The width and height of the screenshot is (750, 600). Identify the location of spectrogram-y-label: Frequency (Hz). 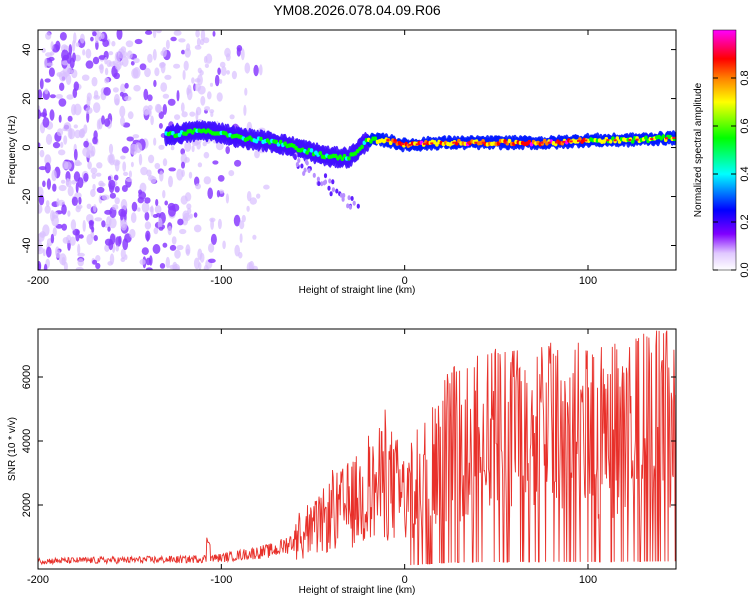
(12, 150).